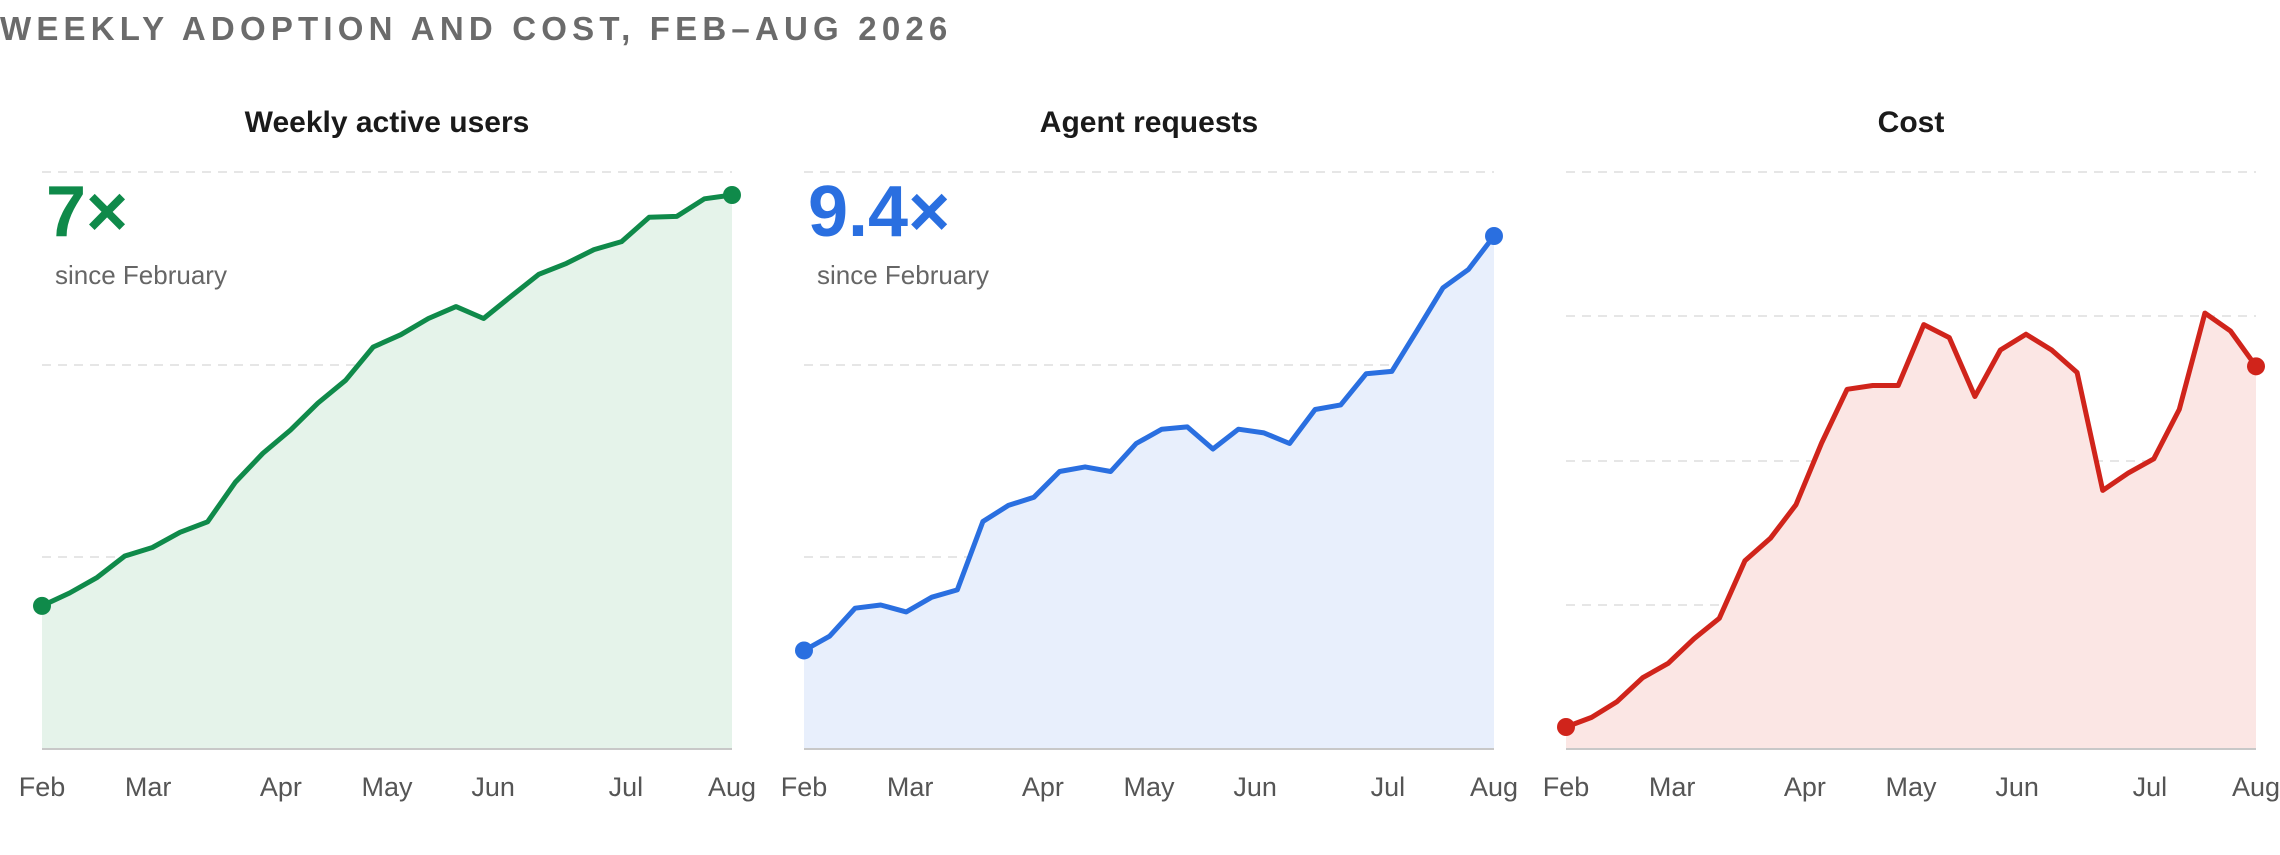  What do you see at coordinates (879, 212) in the screenshot?
I see `growth-multiplier: 9.4×` at bounding box center [879, 212].